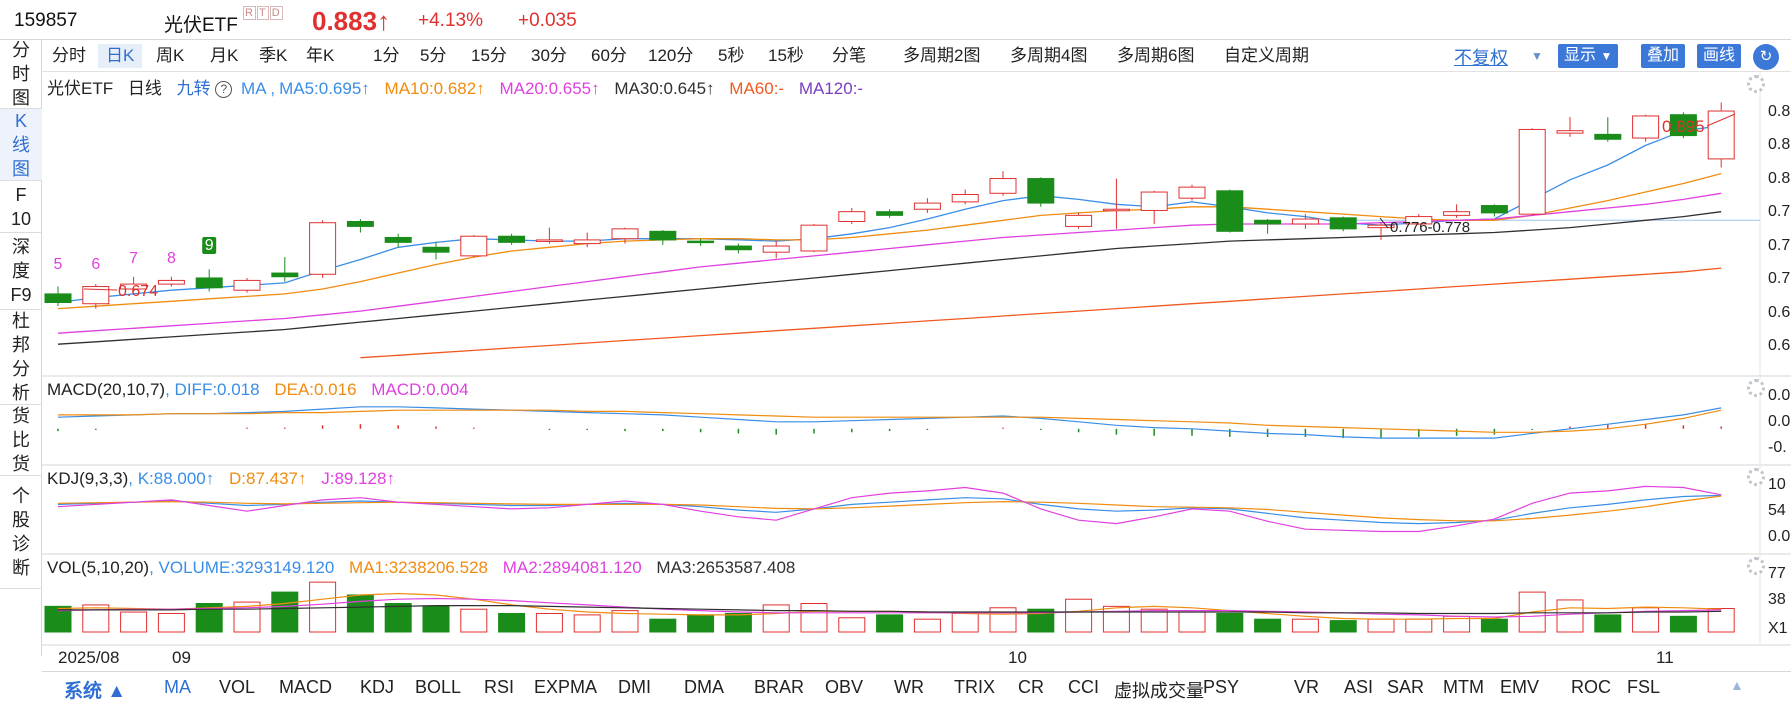 The image size is (1791, 701). Describe the element at coordinates (1644, 687) in the screenshot. I see `indicator-tab-fsl: FSL` at that location.